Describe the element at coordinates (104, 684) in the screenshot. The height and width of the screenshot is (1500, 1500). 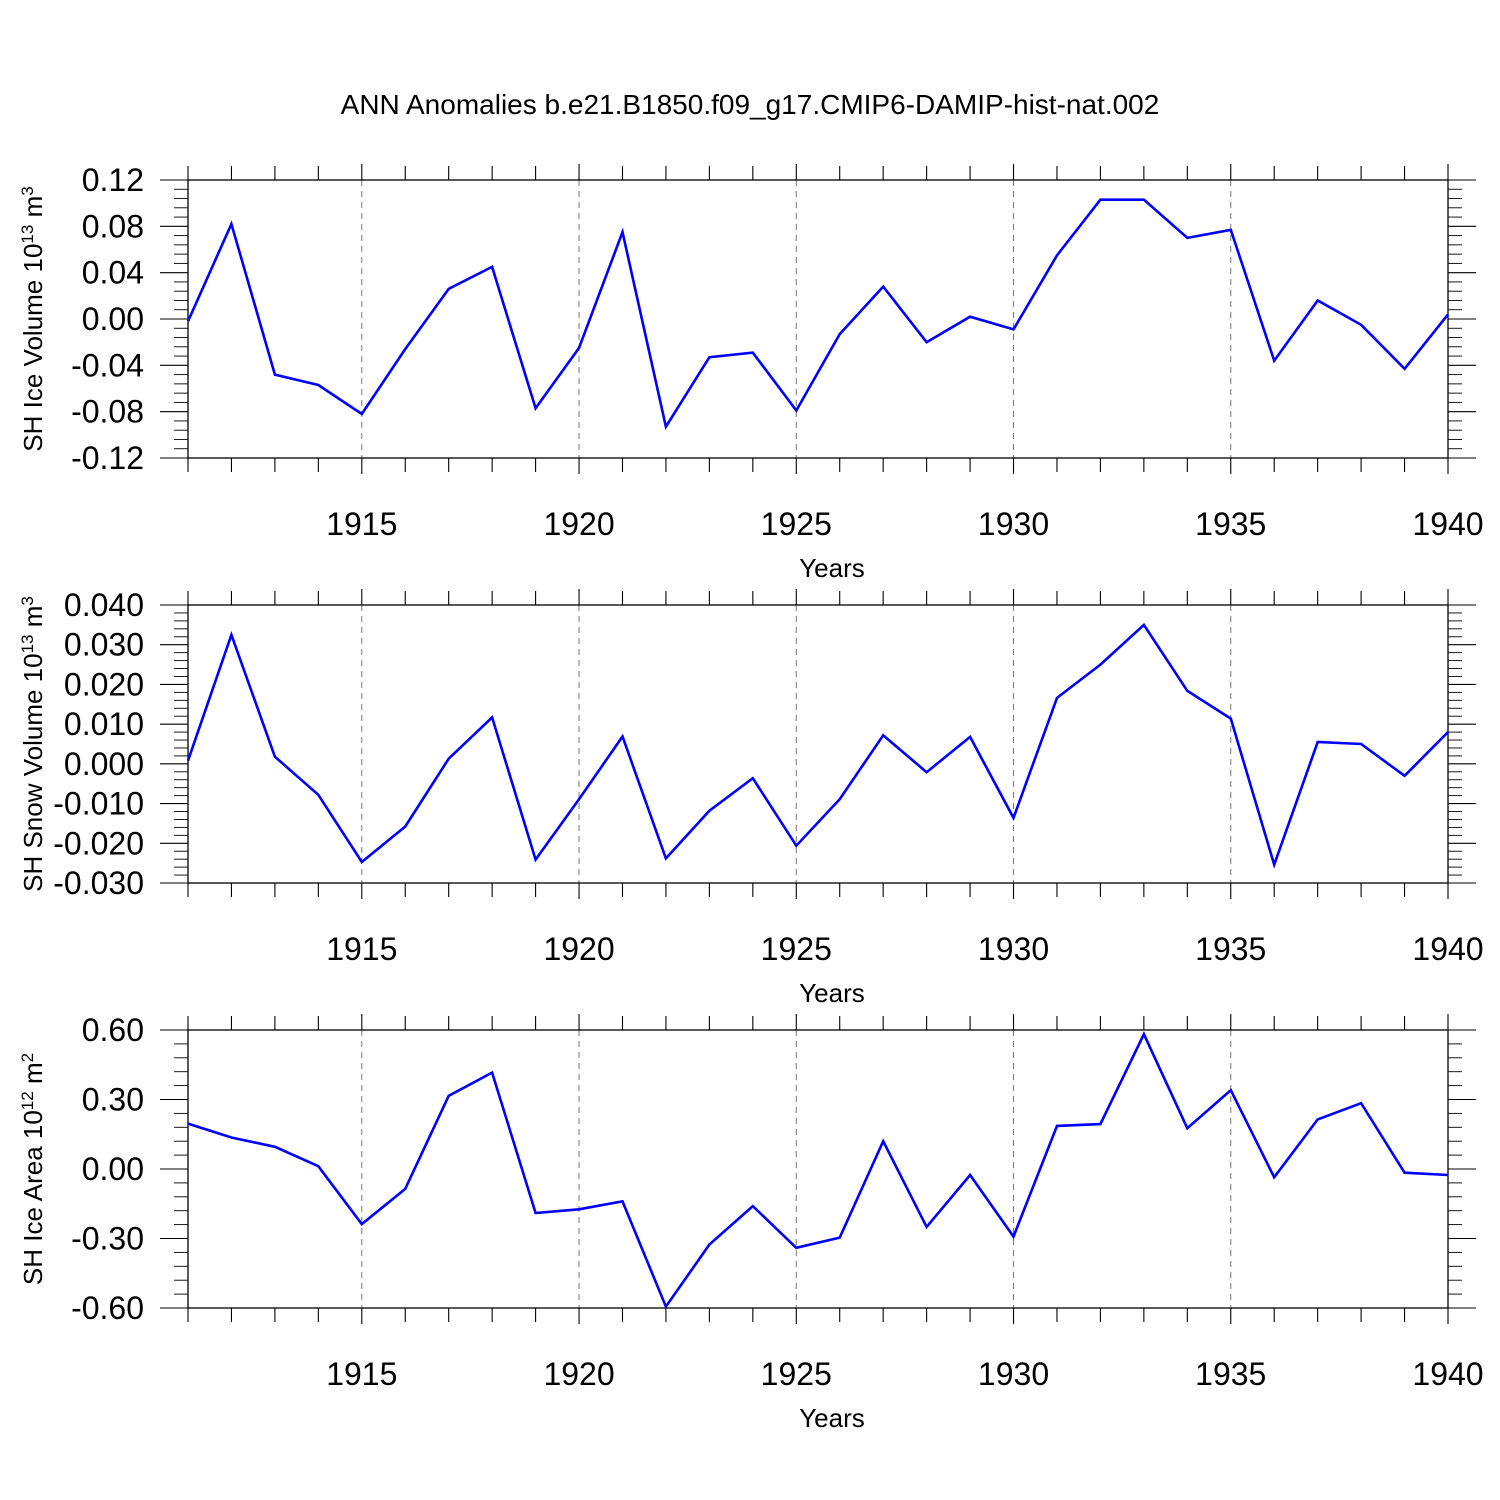
I see `y-tick-label: 0.020` at that location.